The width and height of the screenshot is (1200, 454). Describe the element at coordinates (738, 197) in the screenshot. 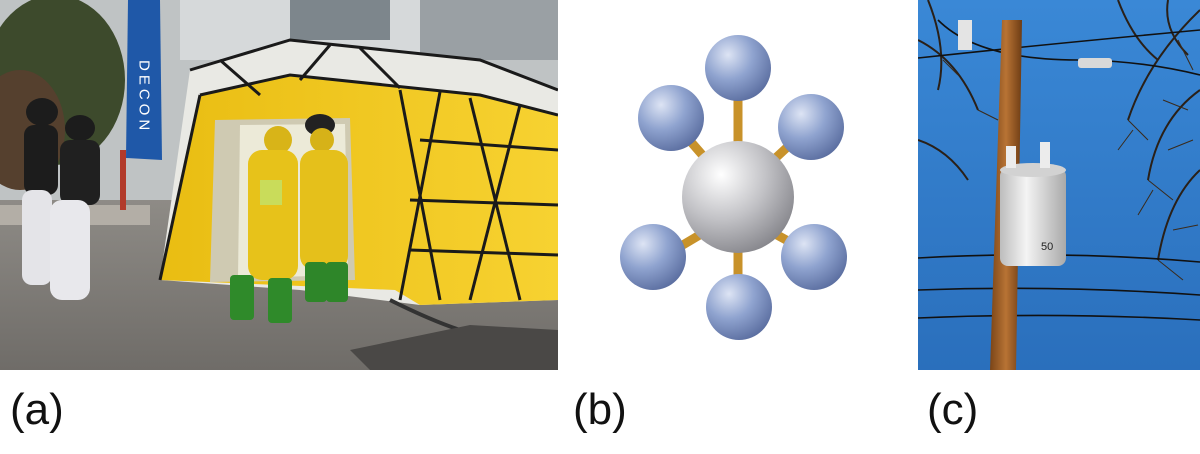

I see `central-atom` at that location.